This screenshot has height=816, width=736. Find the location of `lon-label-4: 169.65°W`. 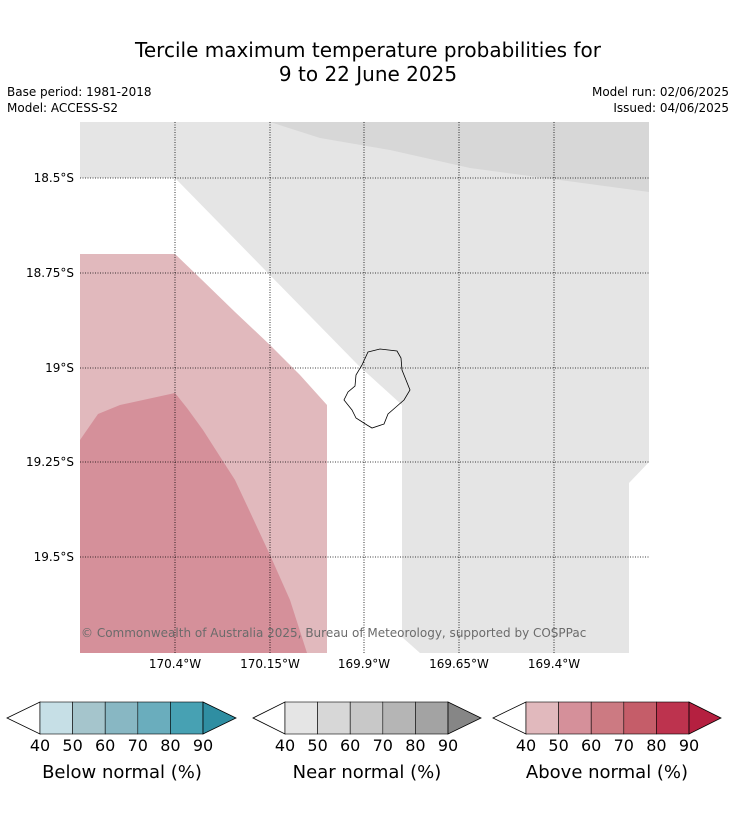

lon-label-4: 169.65°W is located at coordinates (459, 664).